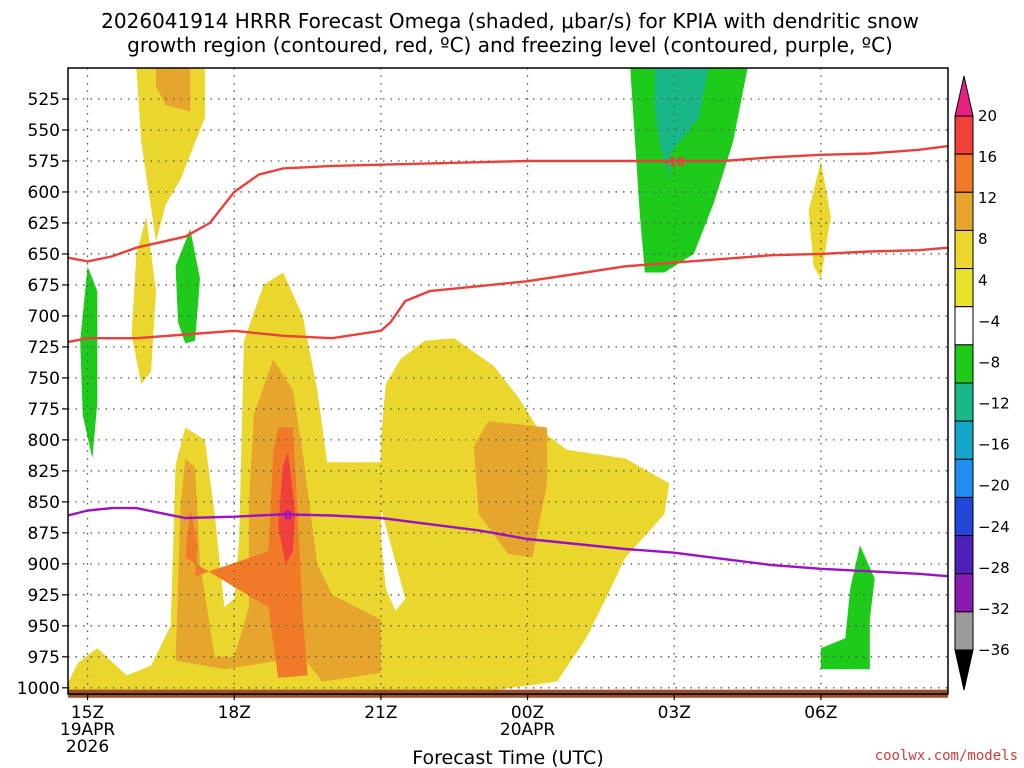  I want to click on y-tick-label: 900, so click(44, 565).